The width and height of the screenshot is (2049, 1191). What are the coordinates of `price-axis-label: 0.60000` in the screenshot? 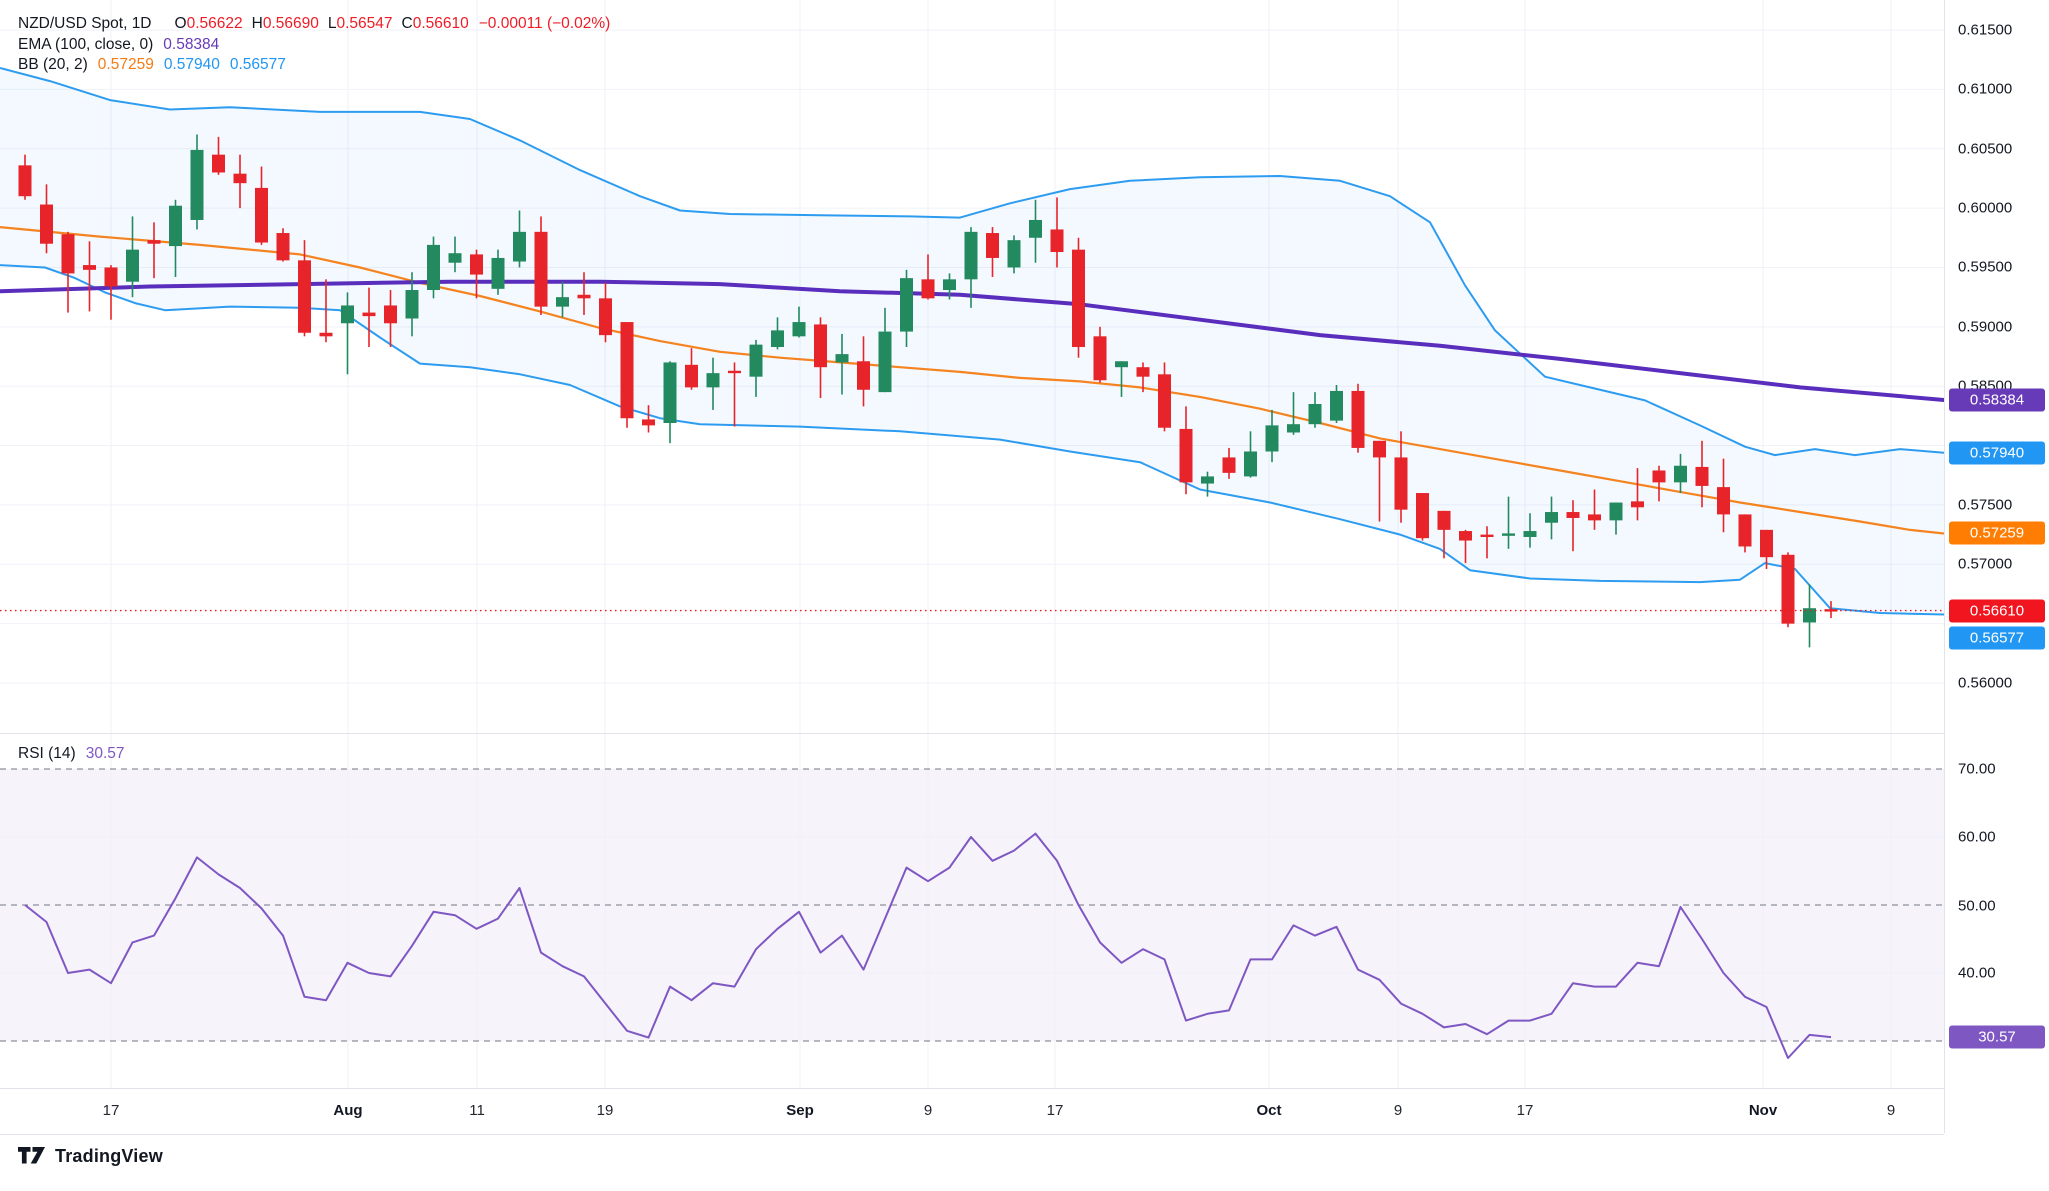 It's located at (1985, 208).